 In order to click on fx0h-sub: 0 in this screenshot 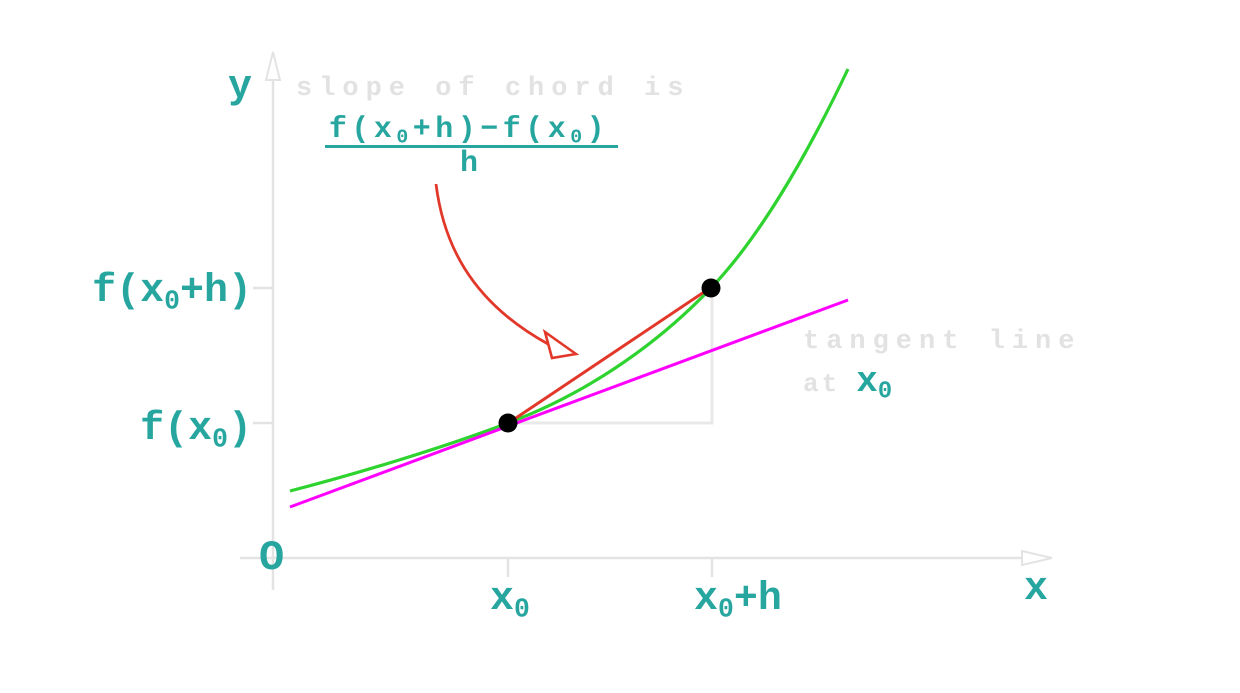, I will do `click(172, 301)`.